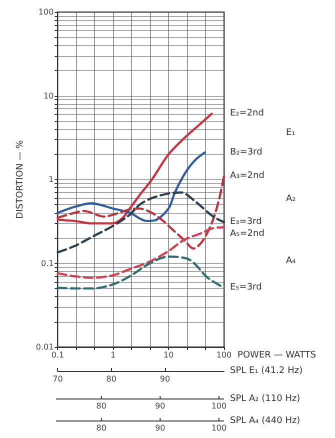 This screenshot has height=438, width=335. I want to click on x-axis-title: POWER — WATTS, so click(277, 355).